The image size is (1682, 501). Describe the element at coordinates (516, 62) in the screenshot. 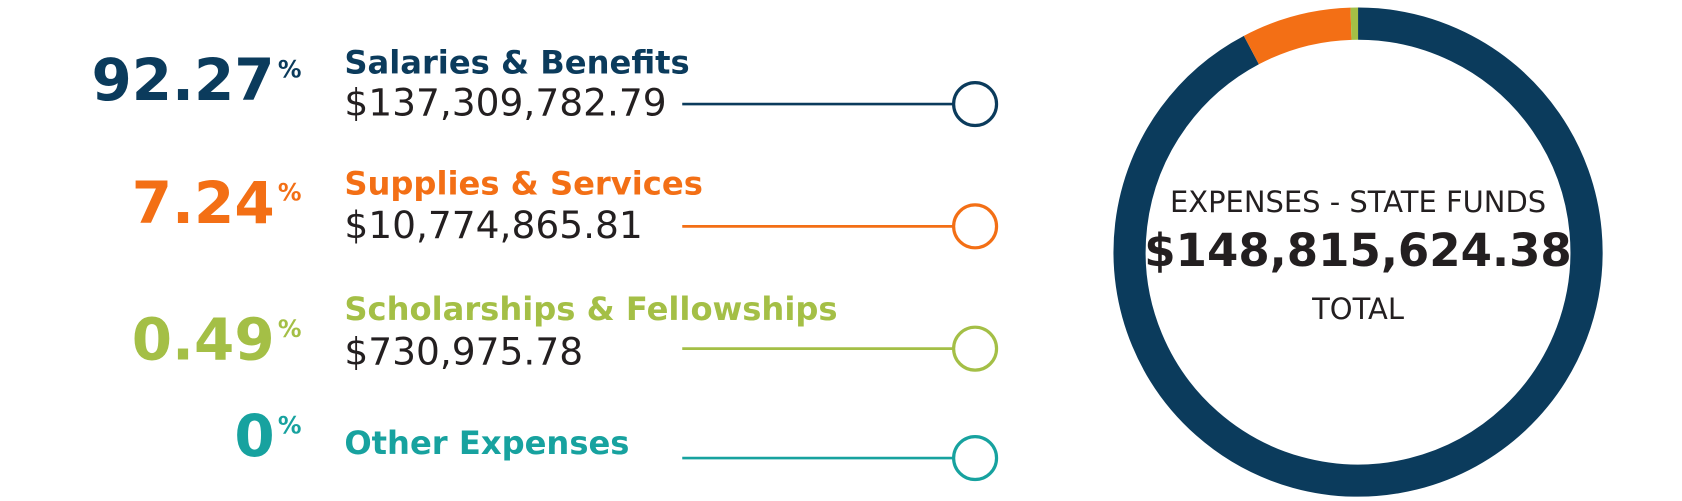

I see `category: Salaries & Benefits` at that location.